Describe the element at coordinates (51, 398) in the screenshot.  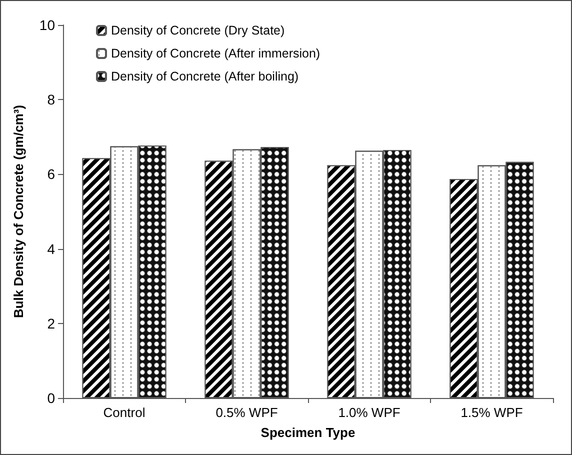
I see `y-tick-label: 0` at that location.